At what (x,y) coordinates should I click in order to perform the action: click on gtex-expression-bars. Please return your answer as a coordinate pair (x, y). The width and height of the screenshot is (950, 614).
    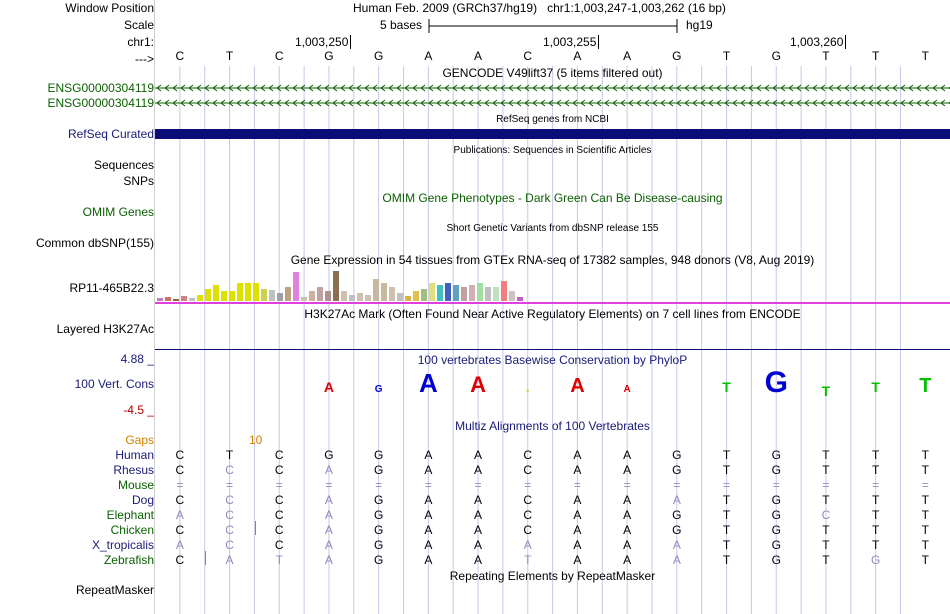
    Looking at the image, I should click on (552, 286).